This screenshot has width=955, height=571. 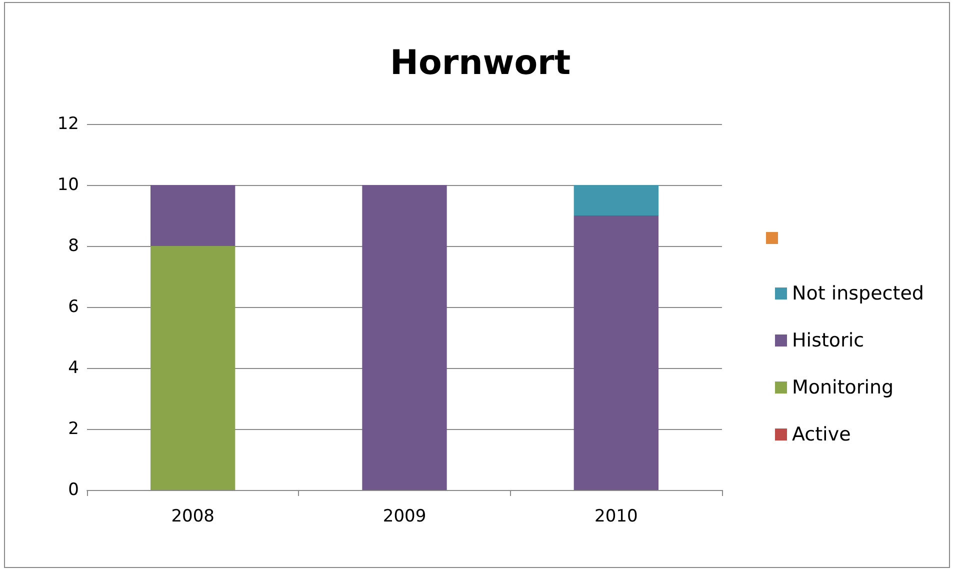 I want to click on y-tick-label: 4, so click(x=73, y=368).